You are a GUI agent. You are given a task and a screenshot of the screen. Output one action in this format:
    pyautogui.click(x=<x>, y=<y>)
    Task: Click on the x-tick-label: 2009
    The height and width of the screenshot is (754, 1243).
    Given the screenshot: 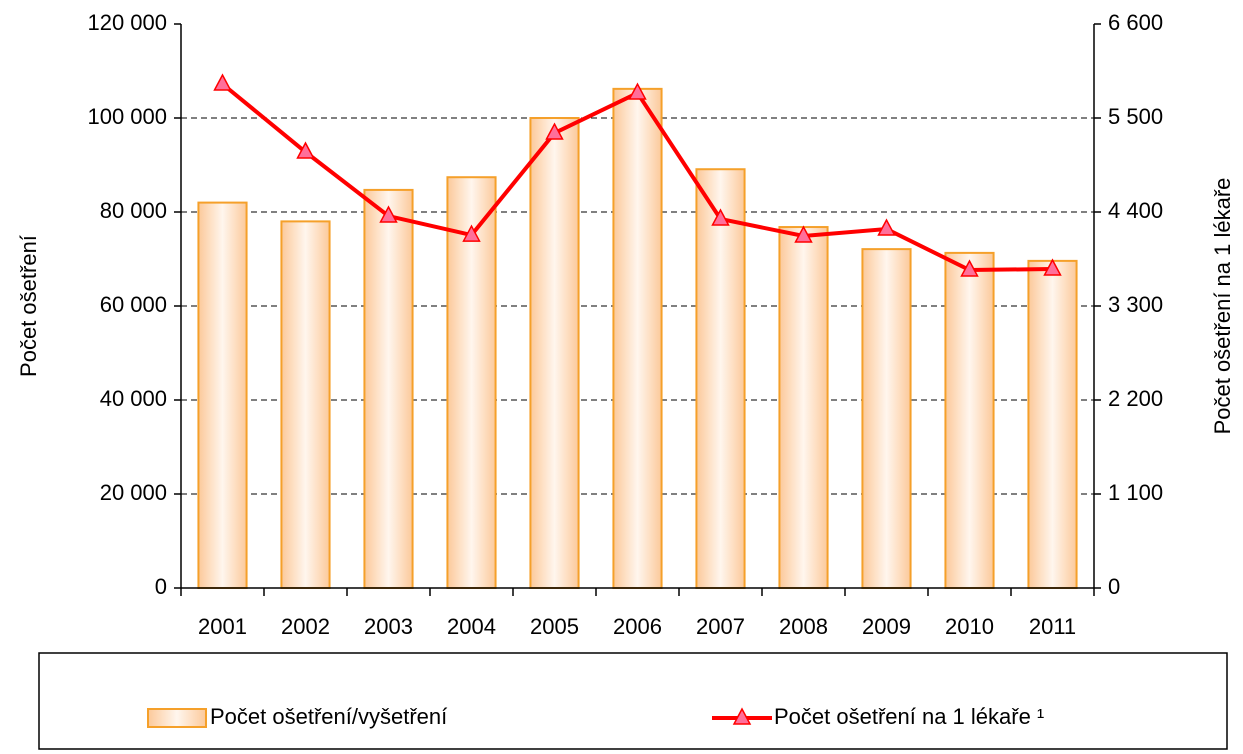 What is the action you would take?
    pyautogui.click(x=886, y=626)
    